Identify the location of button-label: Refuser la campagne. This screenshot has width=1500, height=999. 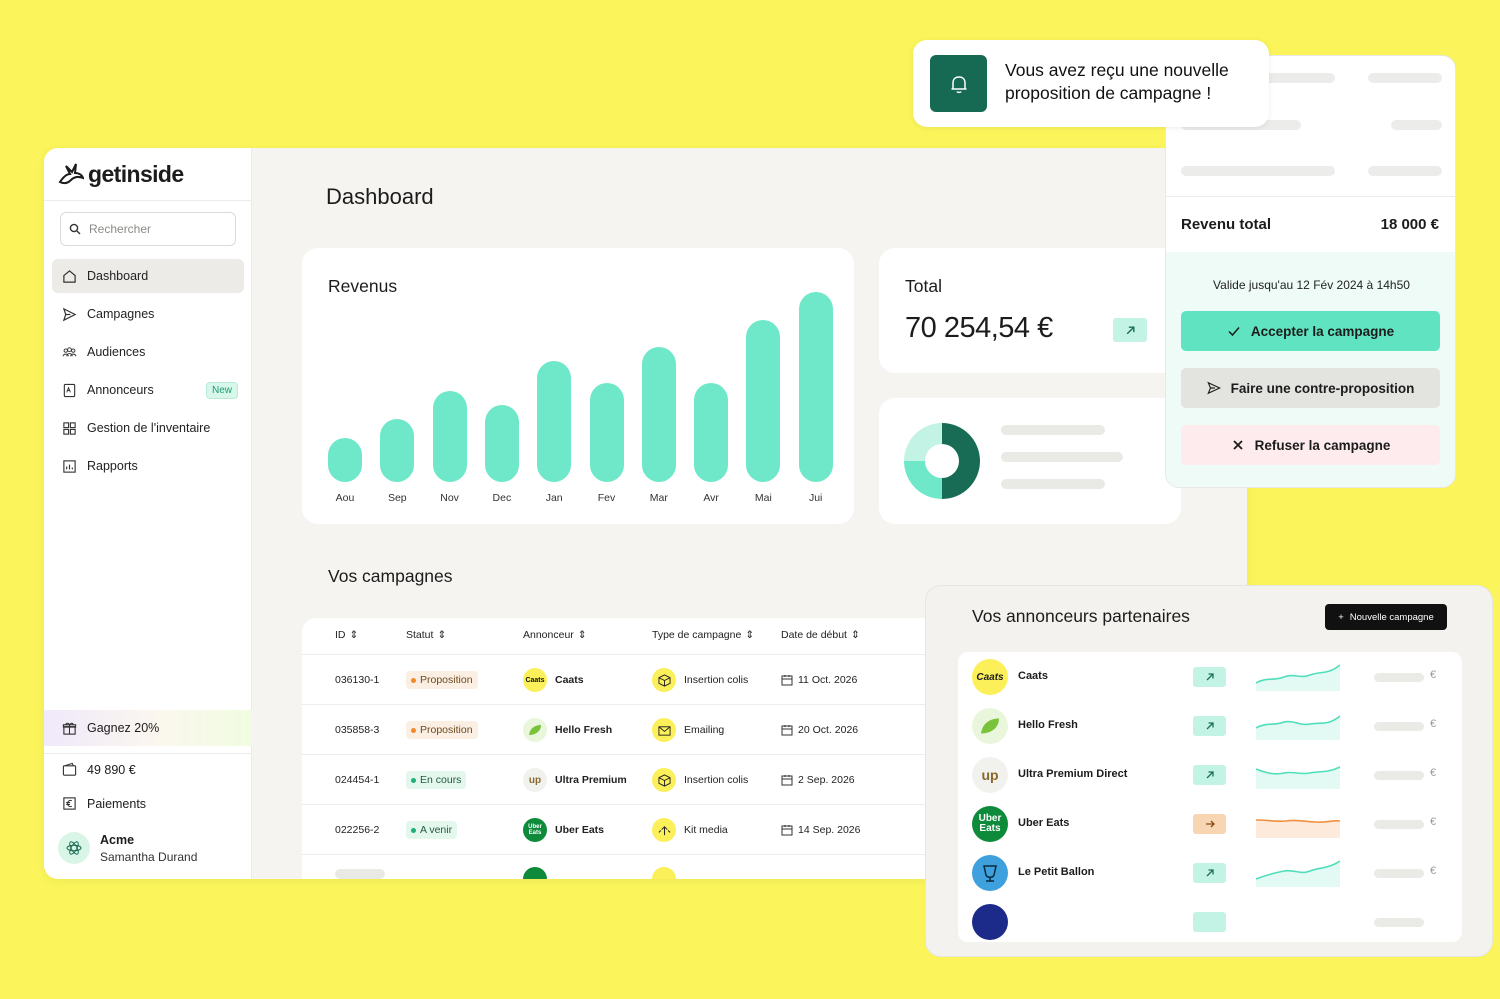
(1322, 445).